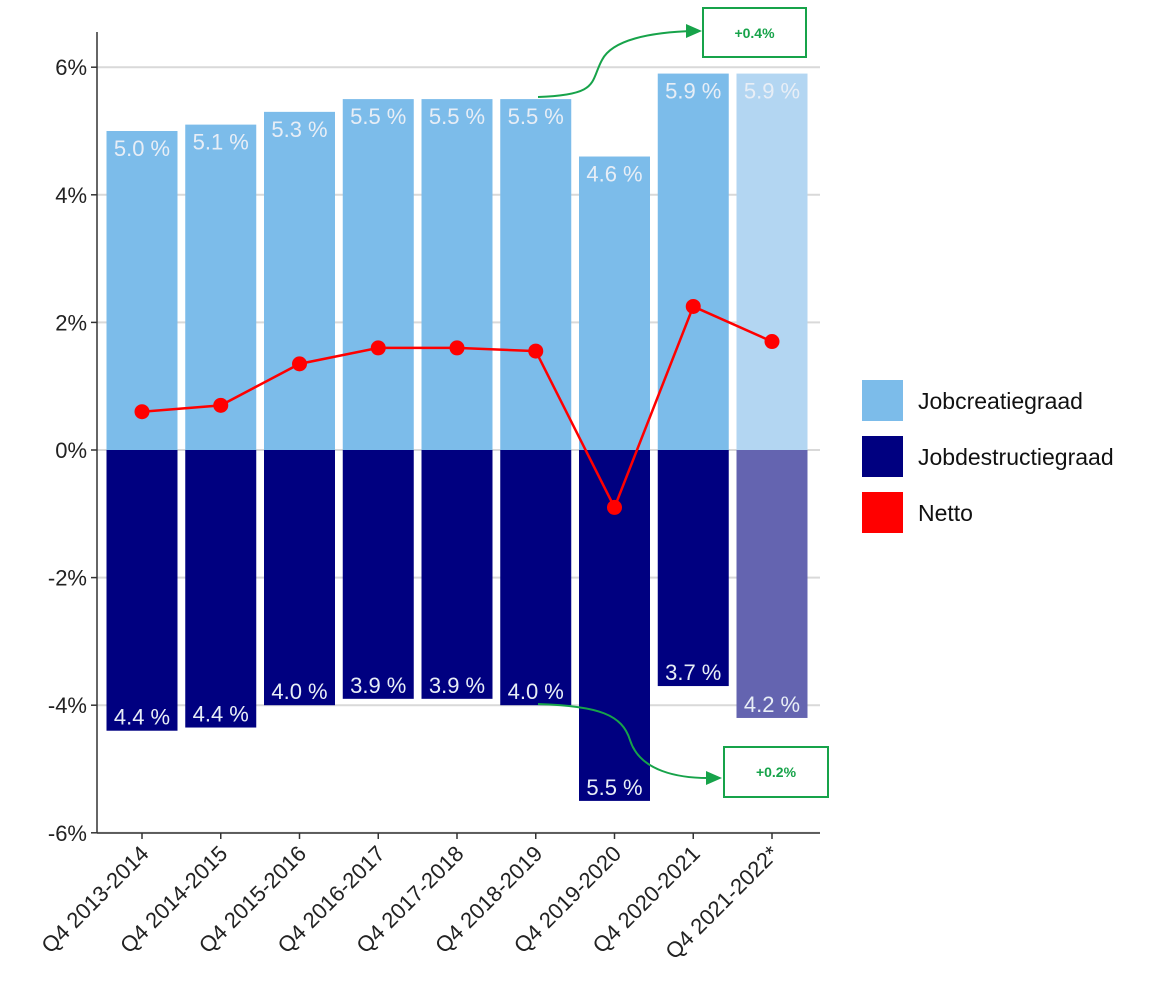 The image size is (1176, 1006). Describe the element at coordinates (693, 672) in the screenshot. I see `bar-label-destruction: 3.7 %` at that location.